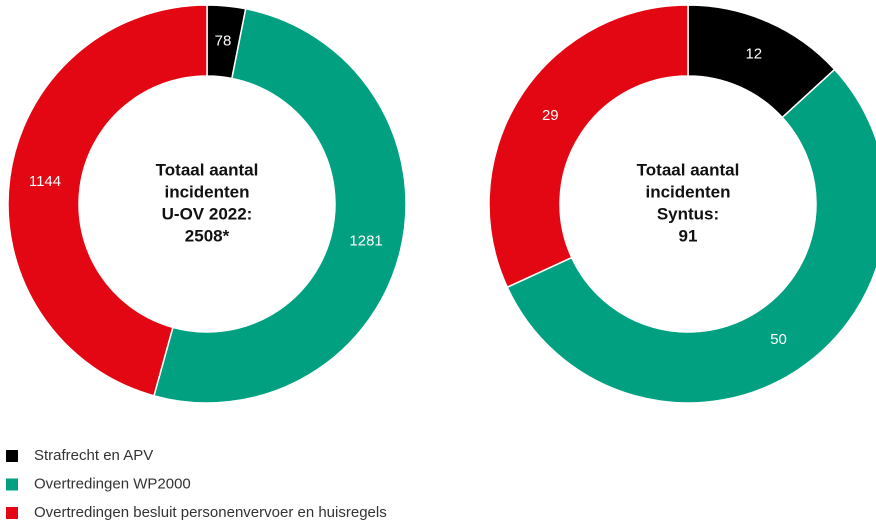  I want to click on donut-slice, so click(588, 146).